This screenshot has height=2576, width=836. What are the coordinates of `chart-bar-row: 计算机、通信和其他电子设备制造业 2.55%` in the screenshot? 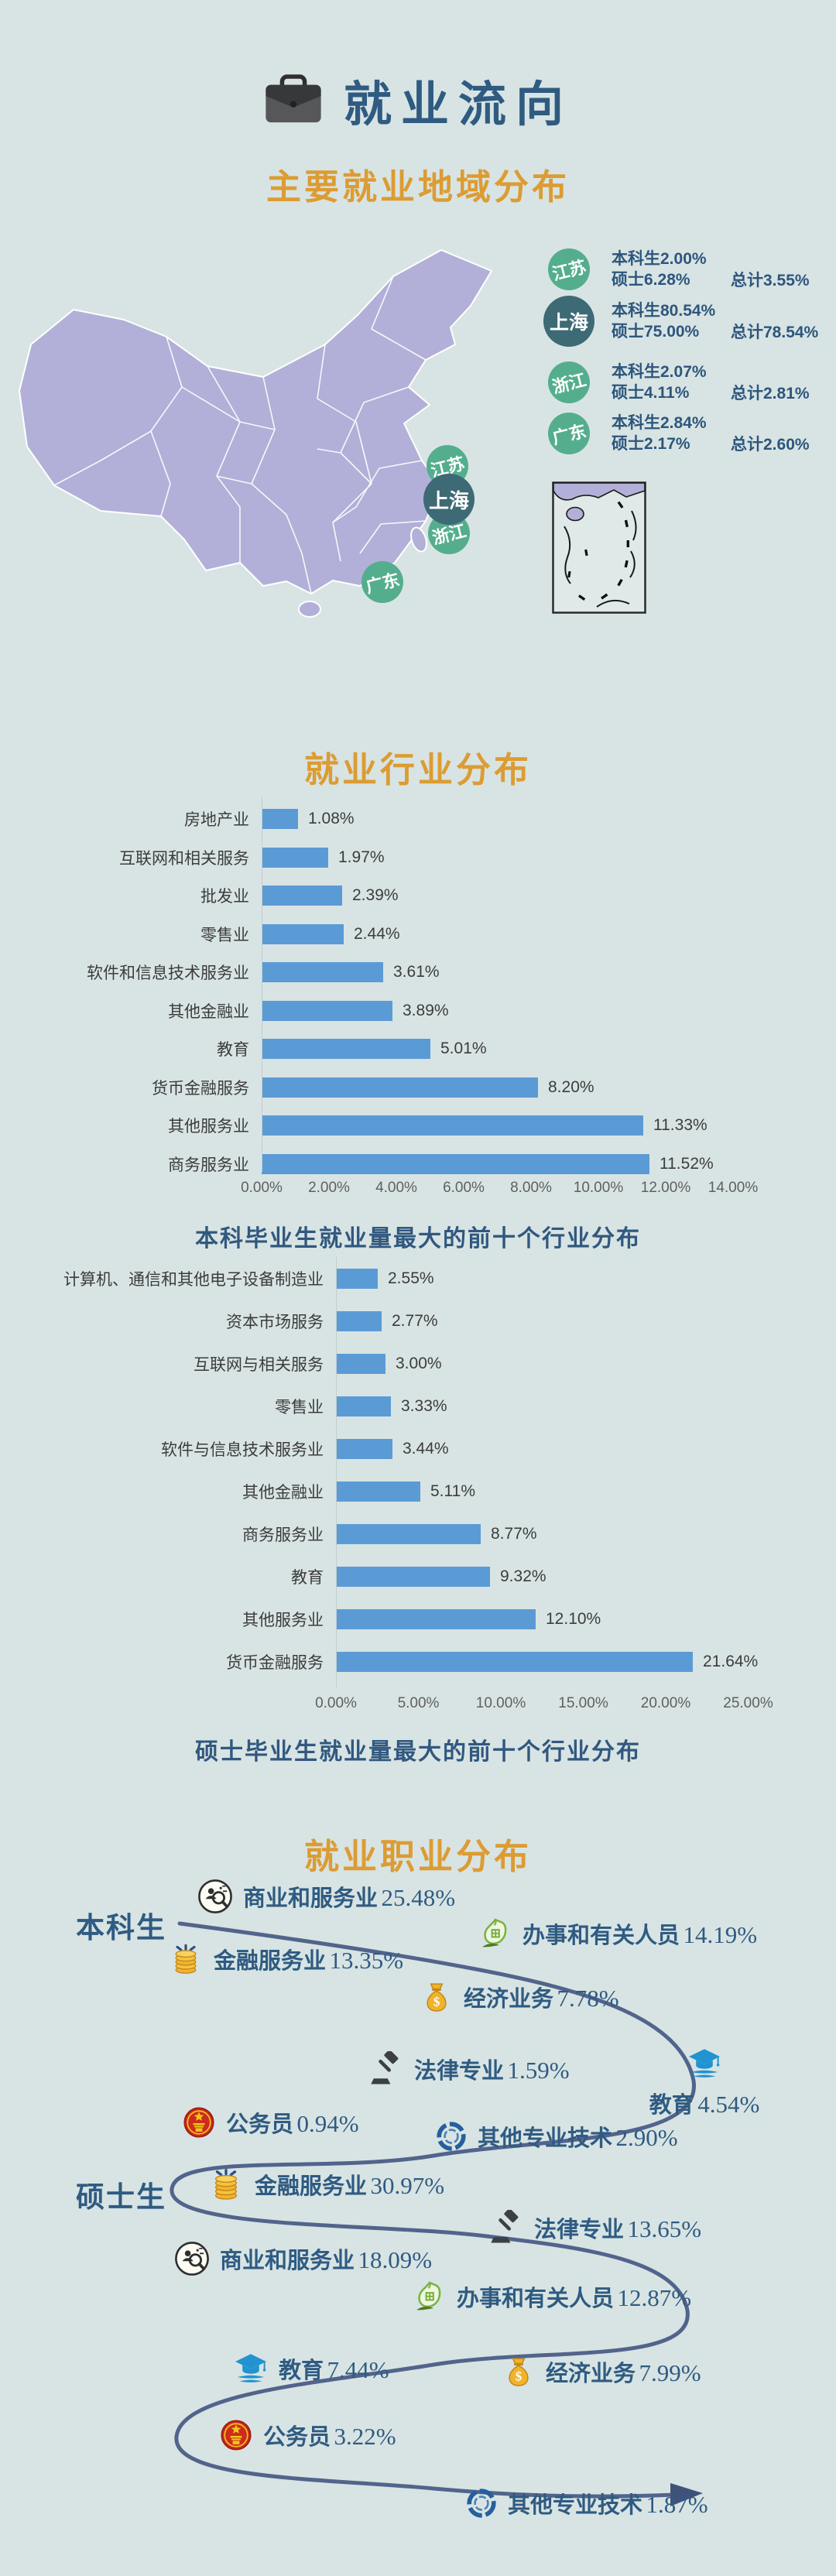 It's located at (217, 1278).